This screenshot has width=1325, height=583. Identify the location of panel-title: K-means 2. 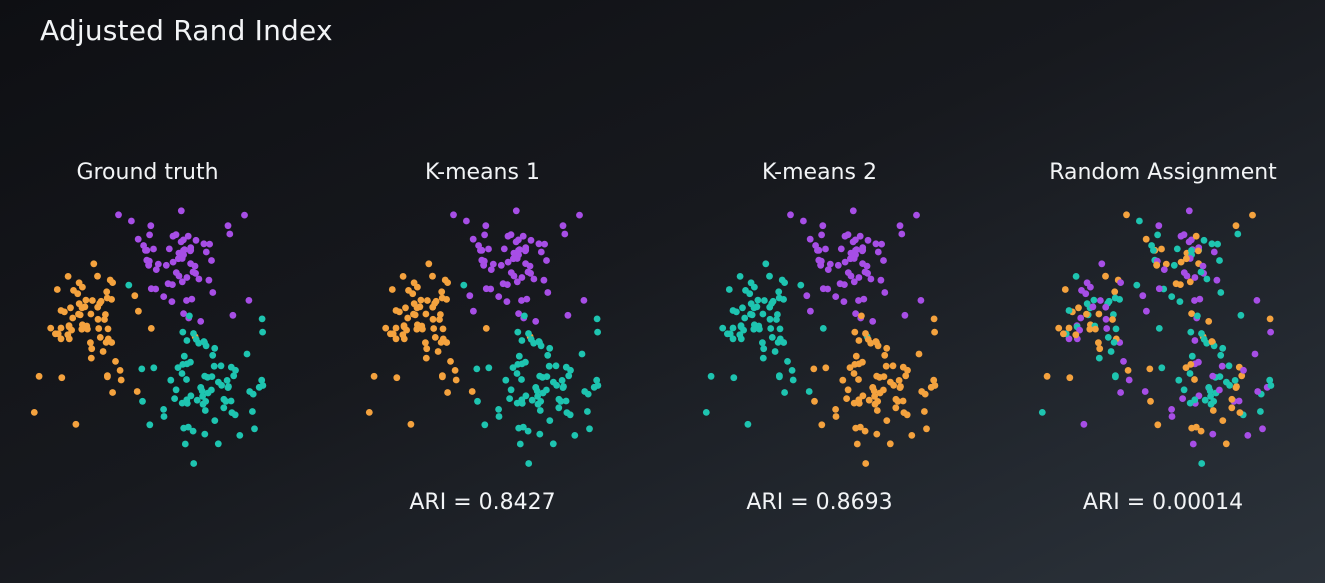
(819, 172).